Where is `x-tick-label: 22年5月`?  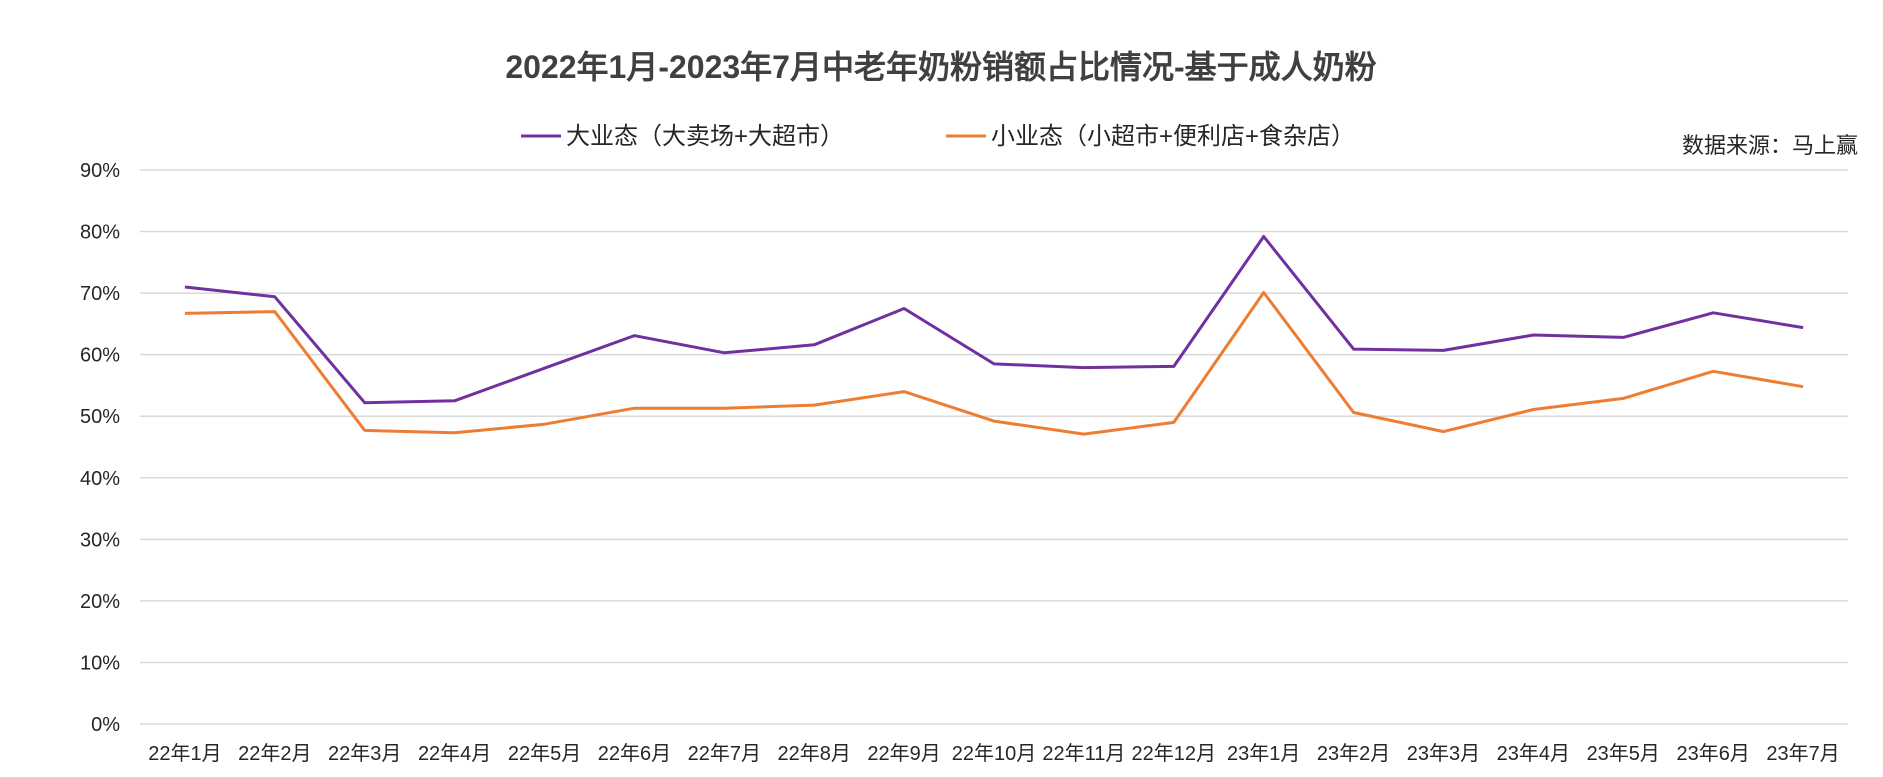 x-tick-label: 22年5月 is located at coordinates (544, 753).